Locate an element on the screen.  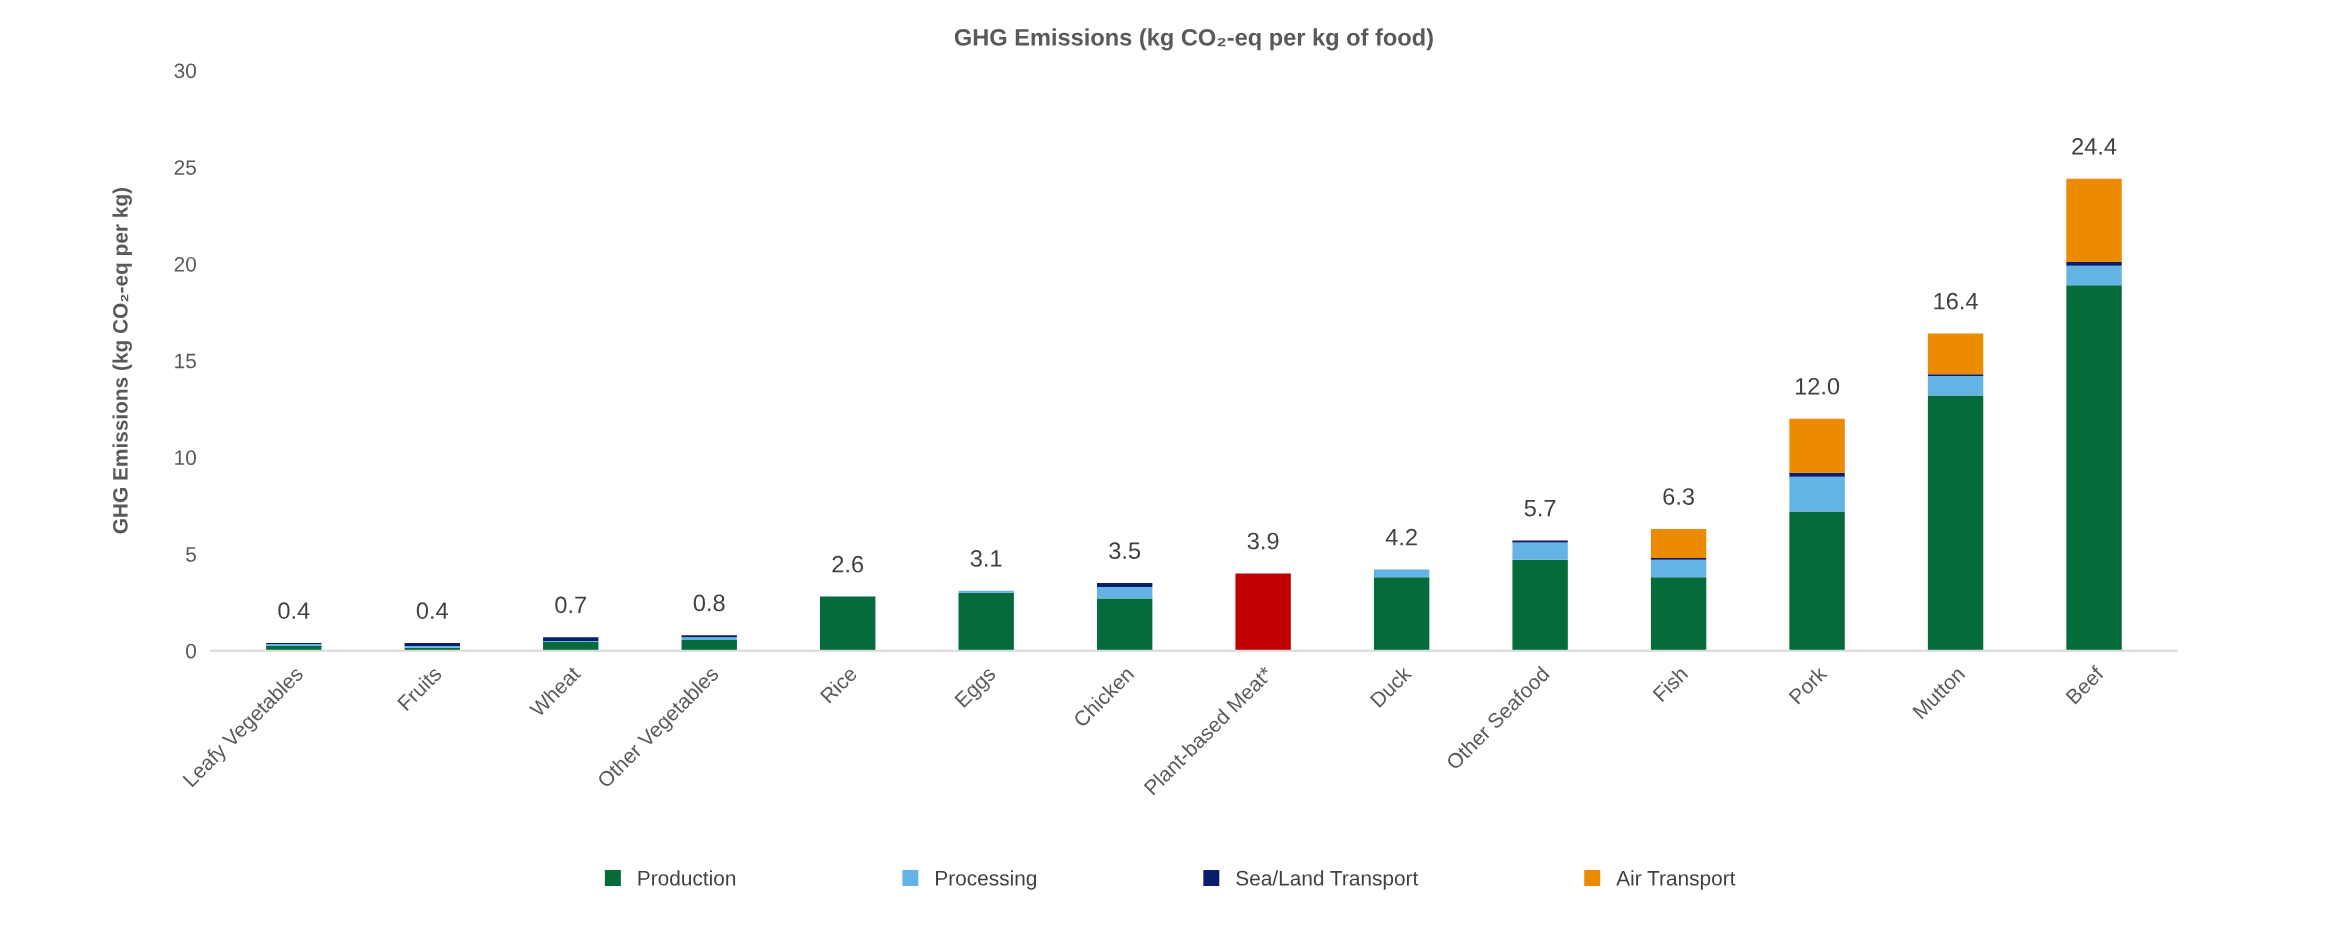
total-label: 6.3 is located at coordinates (1678, 496).